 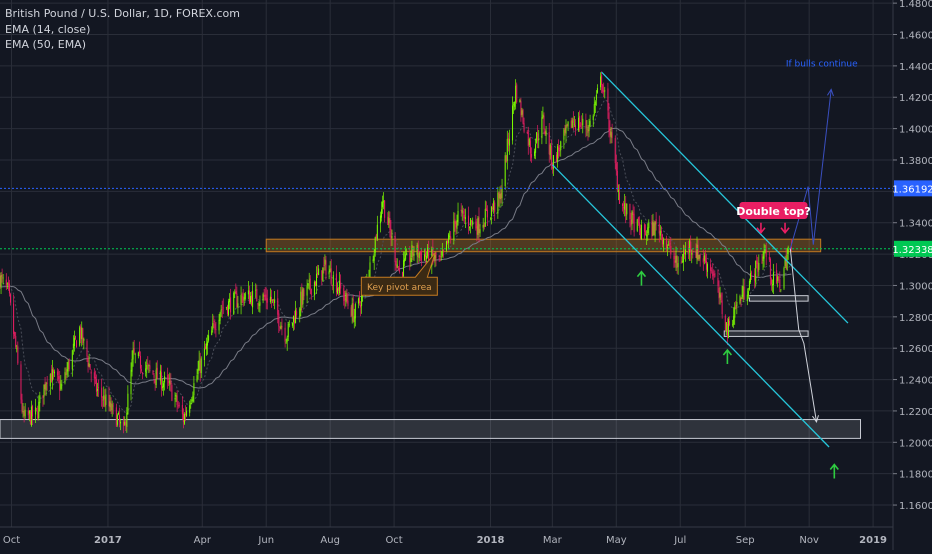 I want to click on time-tick-label: Aug, so click(x=330, y=540).